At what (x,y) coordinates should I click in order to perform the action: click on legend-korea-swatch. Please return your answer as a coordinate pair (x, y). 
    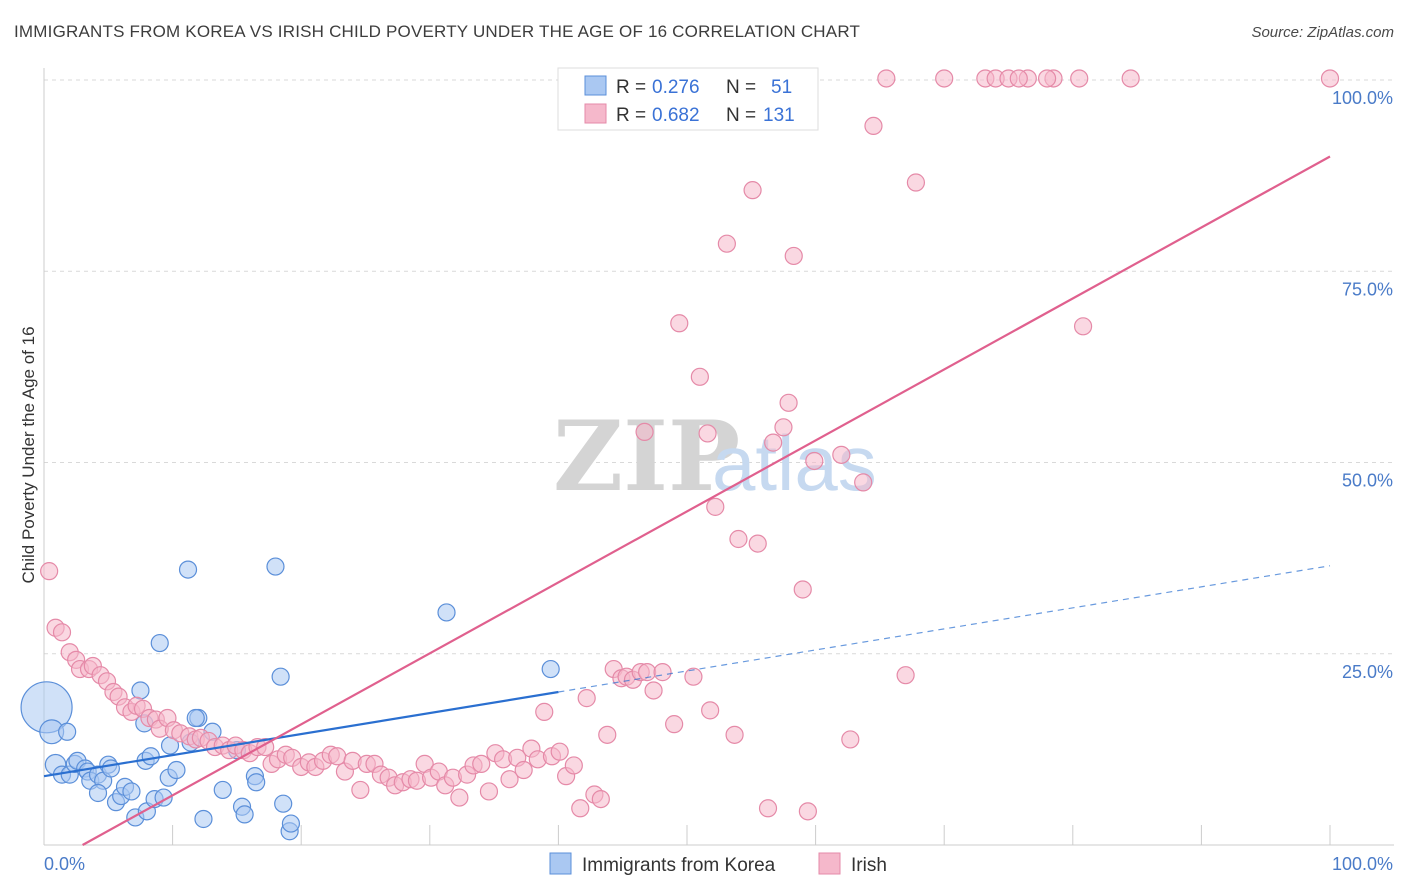
    Looking at the image, I should click on (560, 863).